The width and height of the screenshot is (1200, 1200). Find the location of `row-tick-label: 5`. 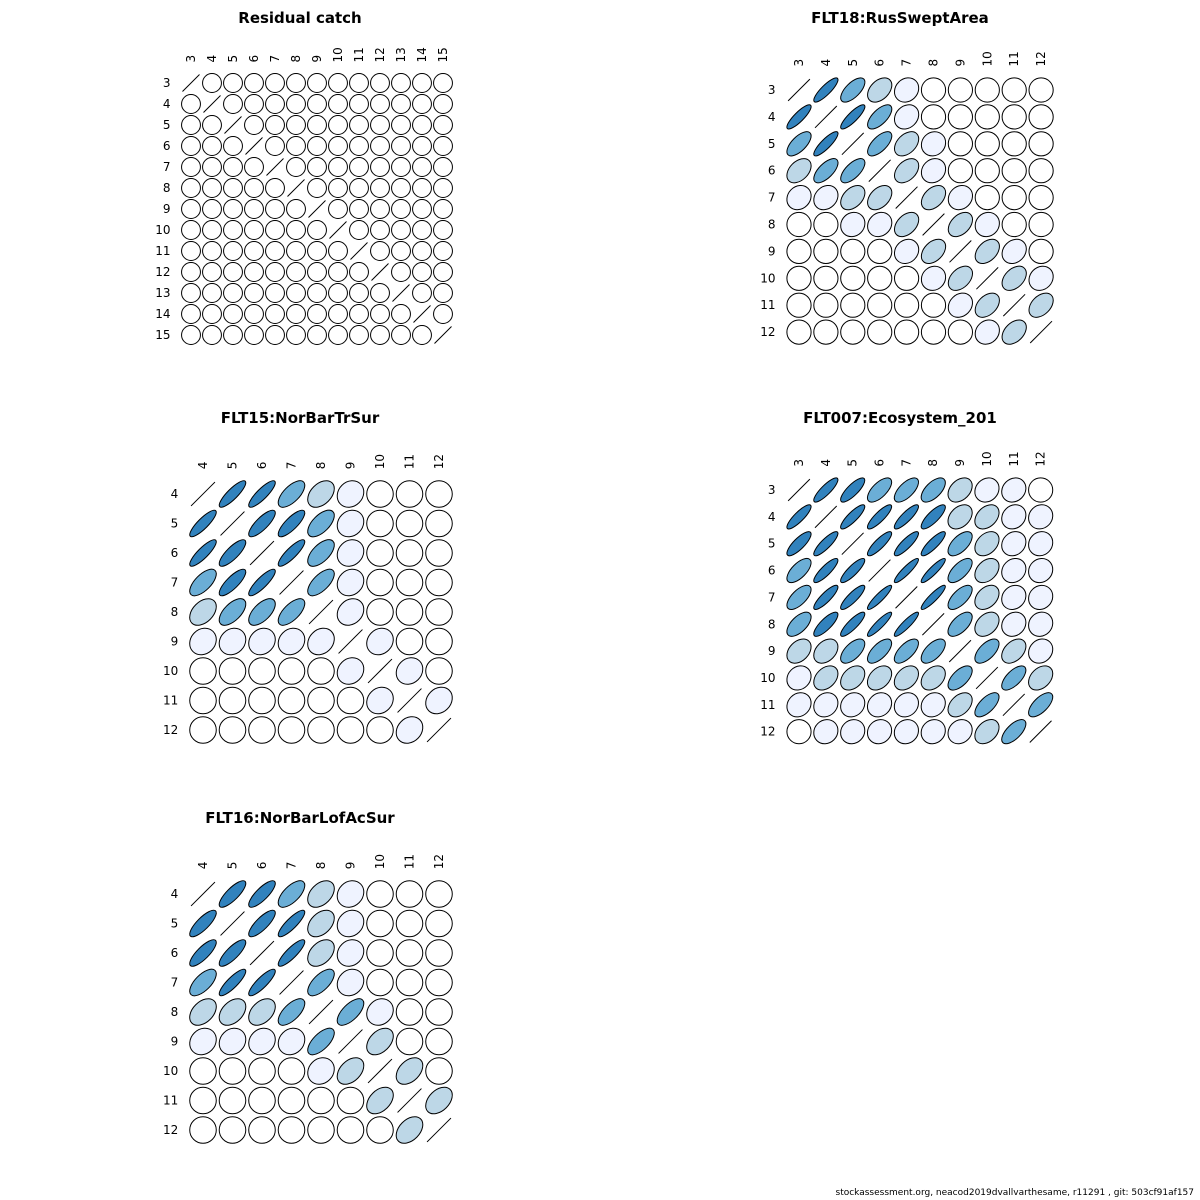

row-tick-label: 5 is located at coordinates (167, 125).